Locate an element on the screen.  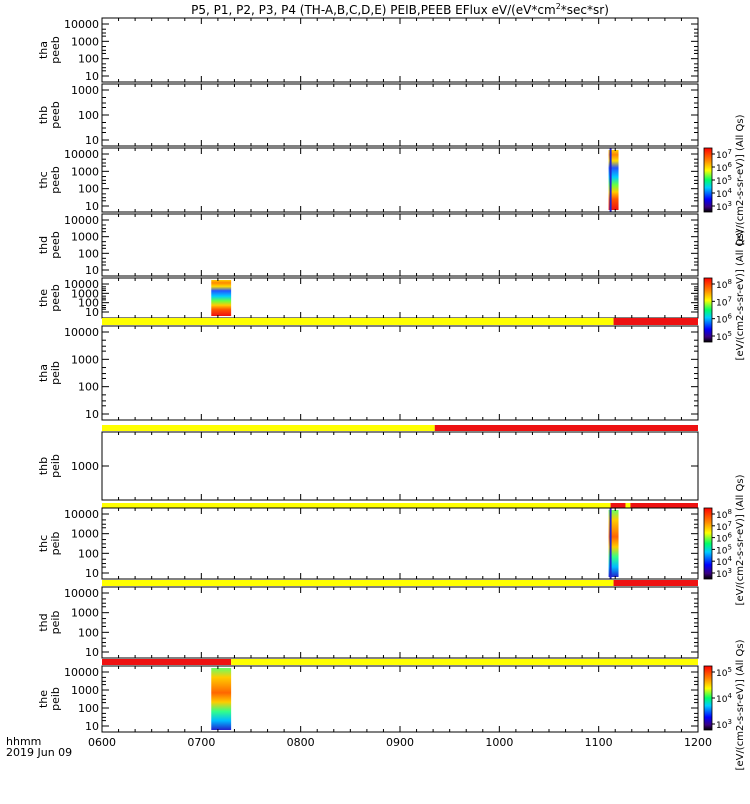
x-tick-label: 0700 is located at coordinates (201, 742).